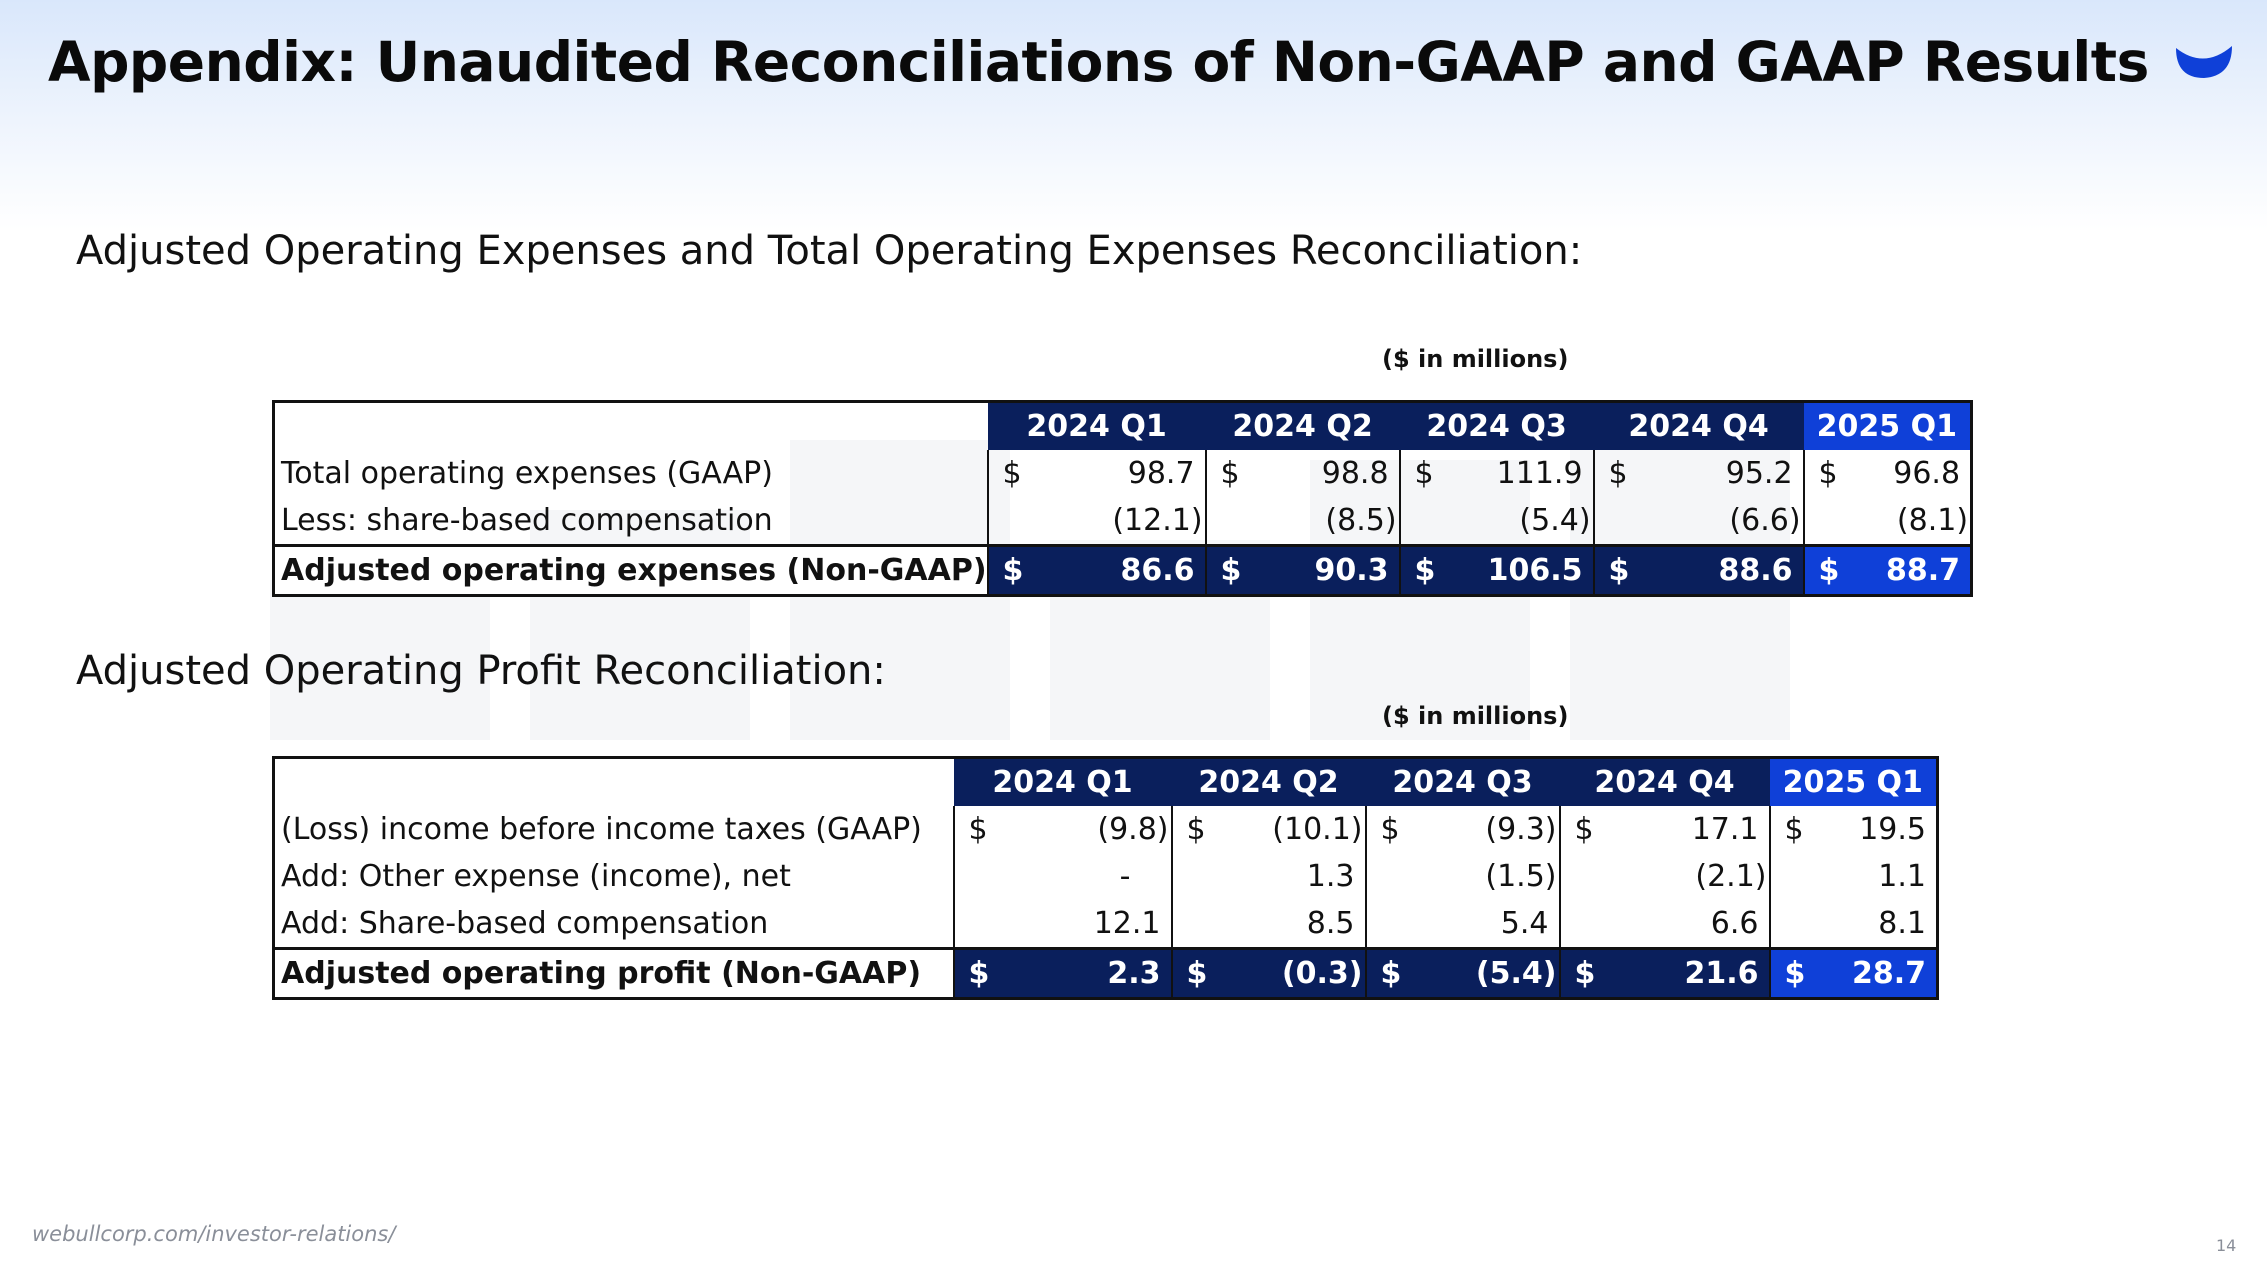  I want to click on value-cell: (8.5), so click(1324, 521).